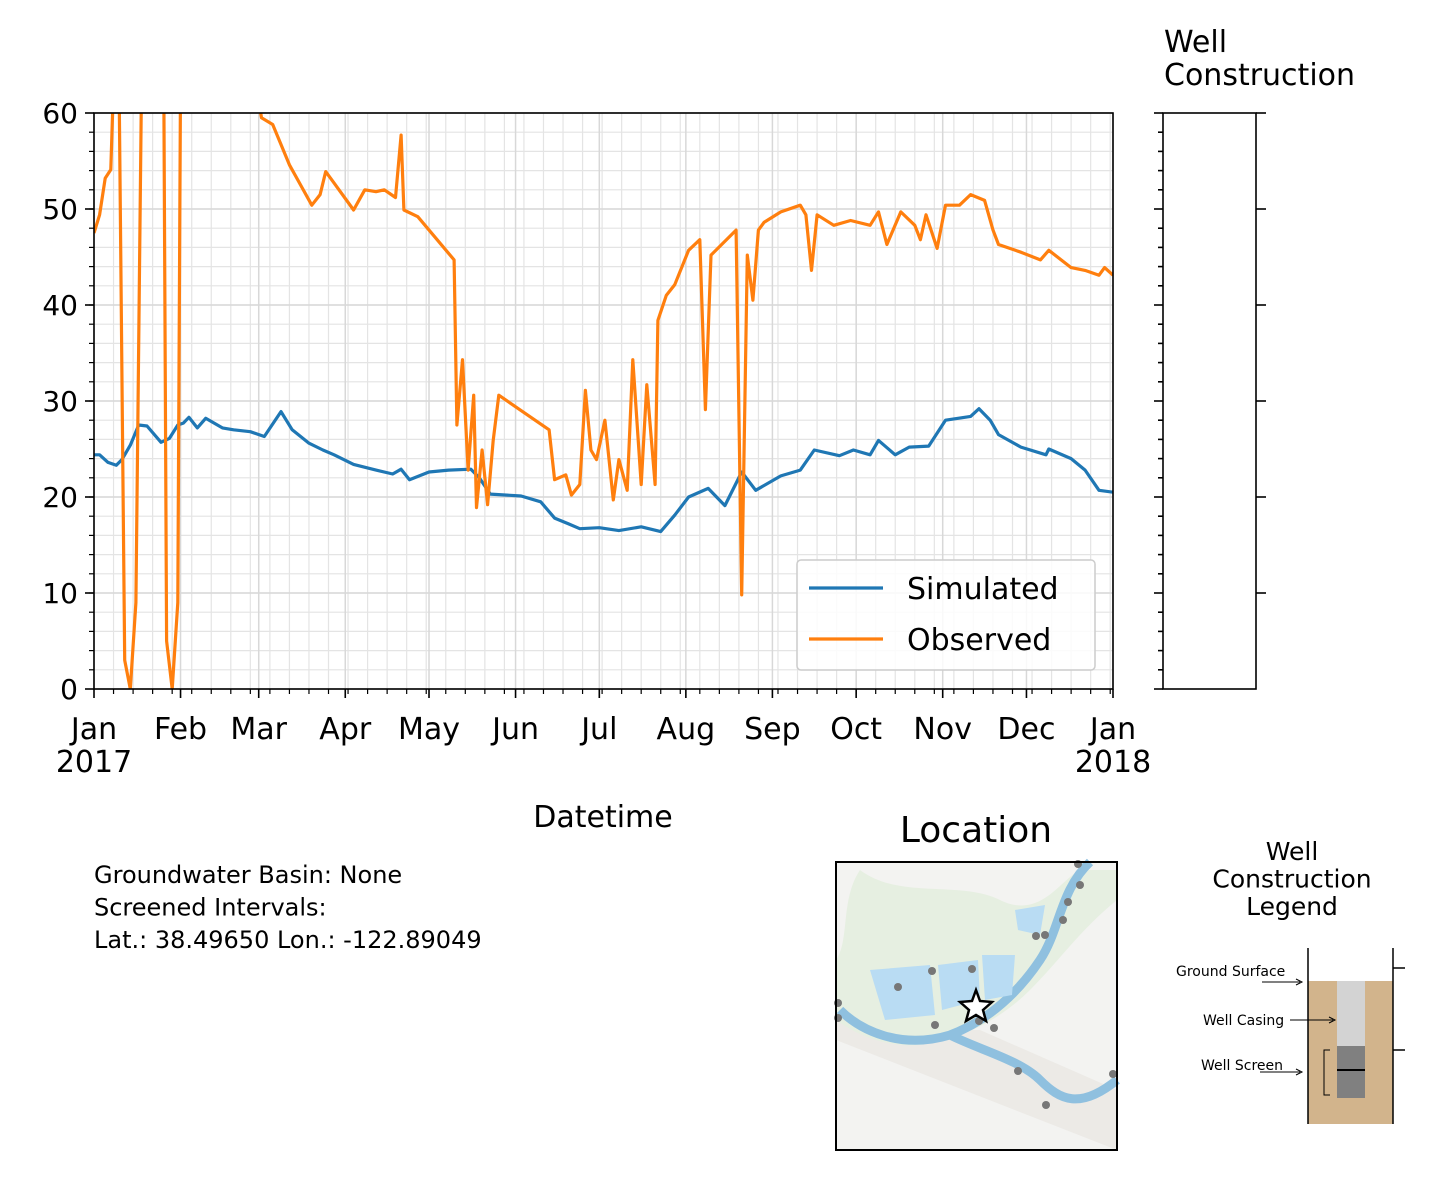 This screenshot has height=1179, width=1439. What do you see at coordinates (1026, 729) in the screenshot?
I see `x-tick-label: Dec` at bounding box center [1026, 729].